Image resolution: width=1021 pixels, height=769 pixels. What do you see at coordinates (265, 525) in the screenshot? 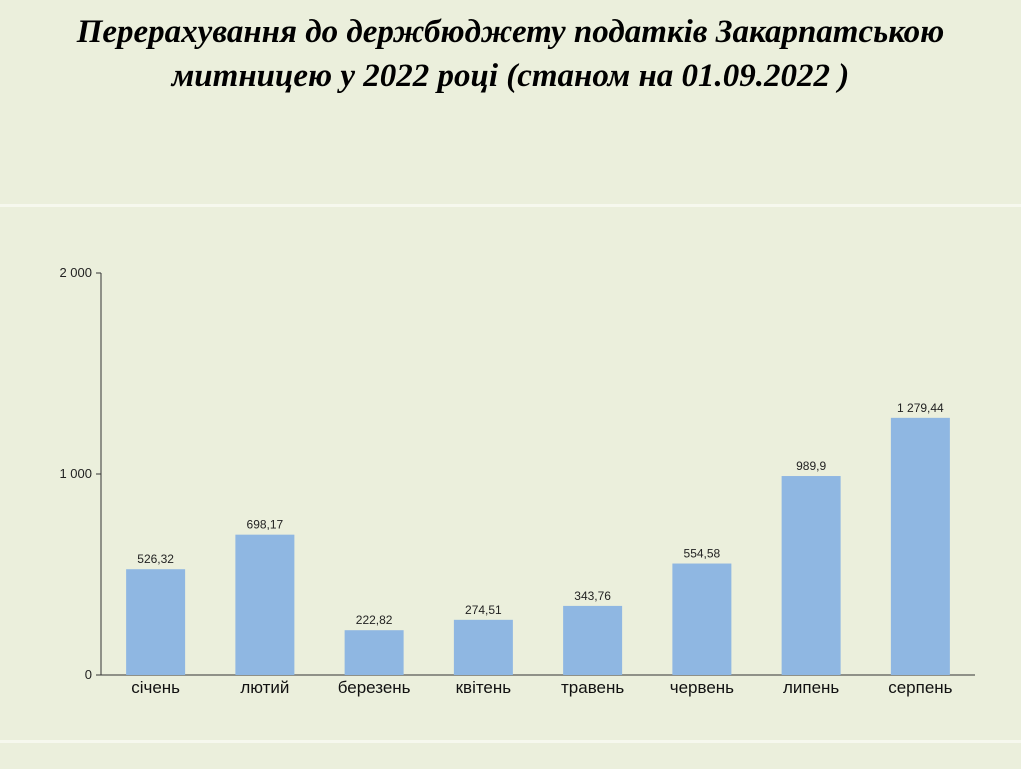
I see `bar-value-label: 698,17` at bounding box center [265, 525].